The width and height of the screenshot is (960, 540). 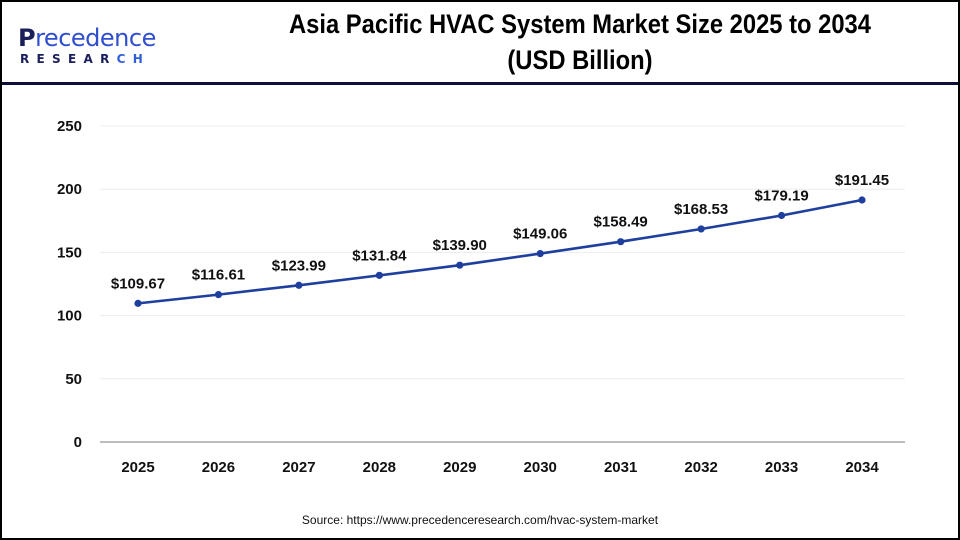 What do you see at coordinates (862, 180) in the screenshot?
I see `data-label: $191.45` at bounding box center [862, 180].